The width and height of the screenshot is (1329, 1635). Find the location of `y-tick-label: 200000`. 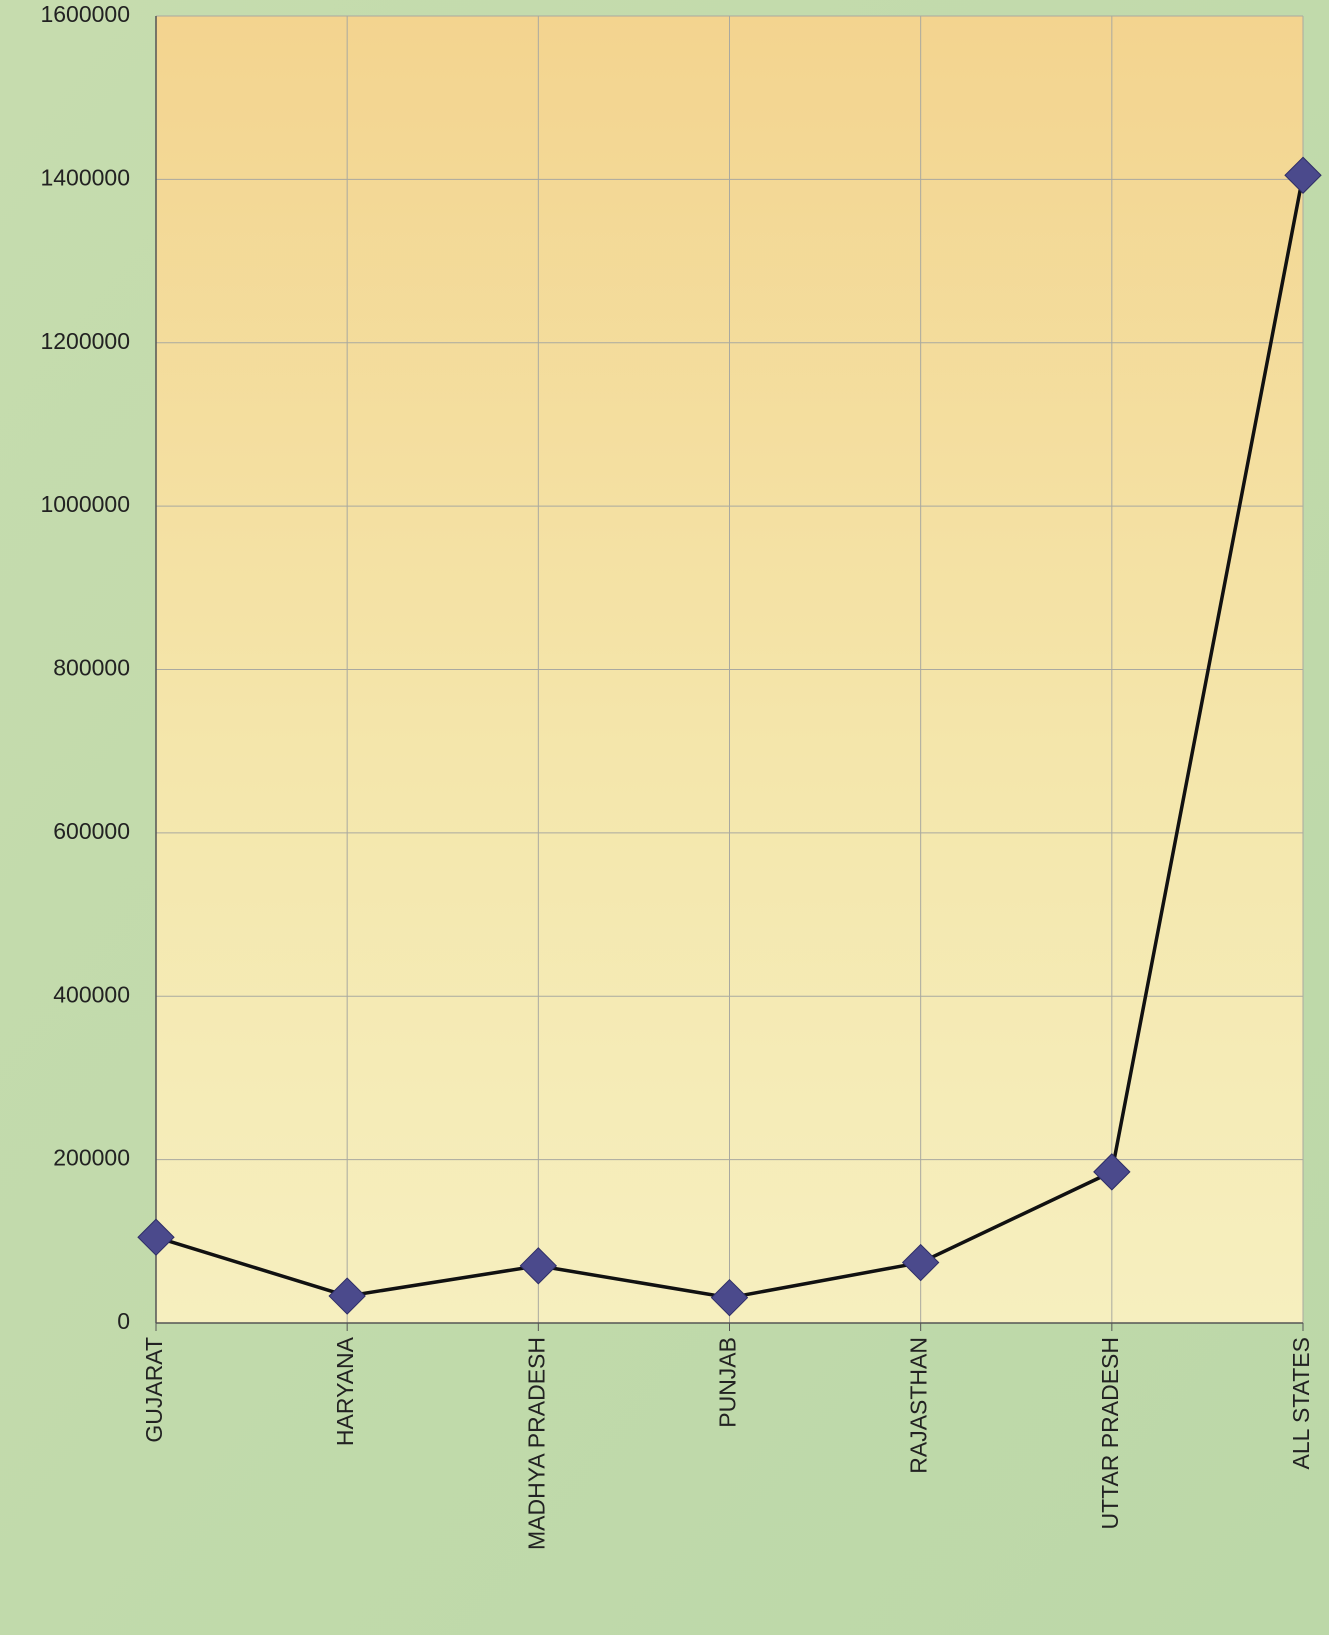

y-tick-label: 200000 is located at coordinates (91, 1158).